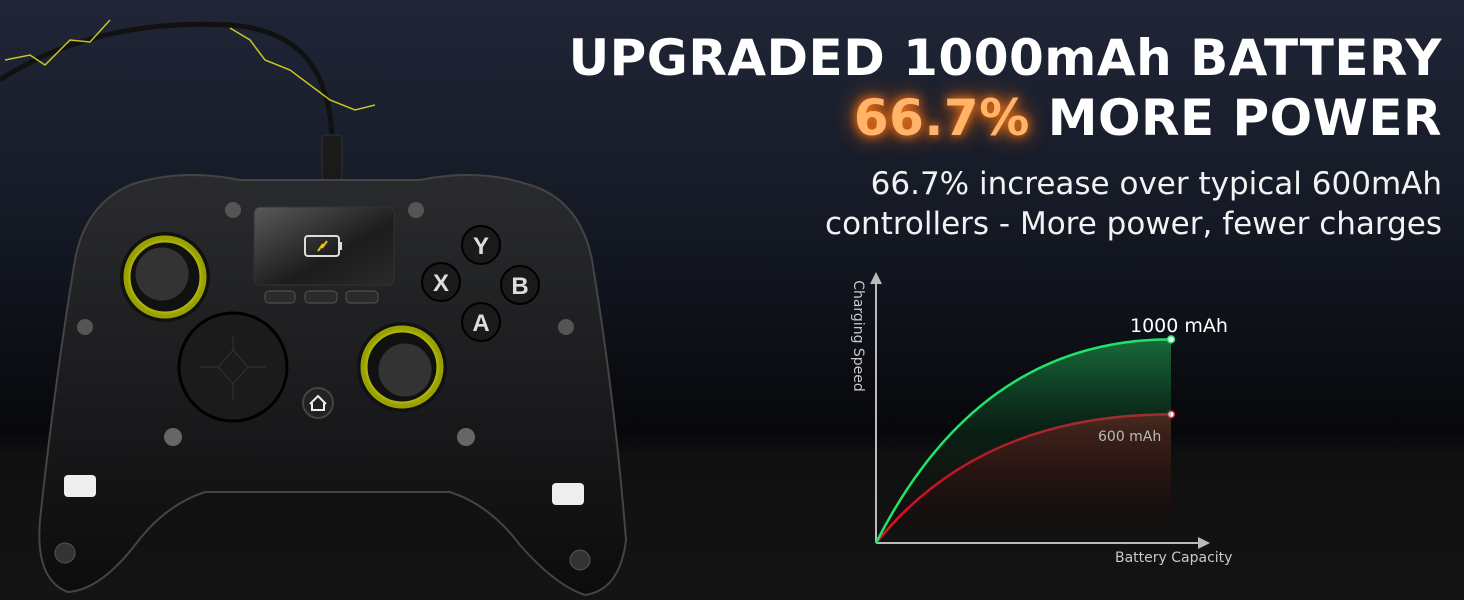 The width and height of the screenshot is (1464, 600). What do you see at coordinates (405, 370) in the screenshot?
I see `right-thumbstick` at bounding box center [405, 370].